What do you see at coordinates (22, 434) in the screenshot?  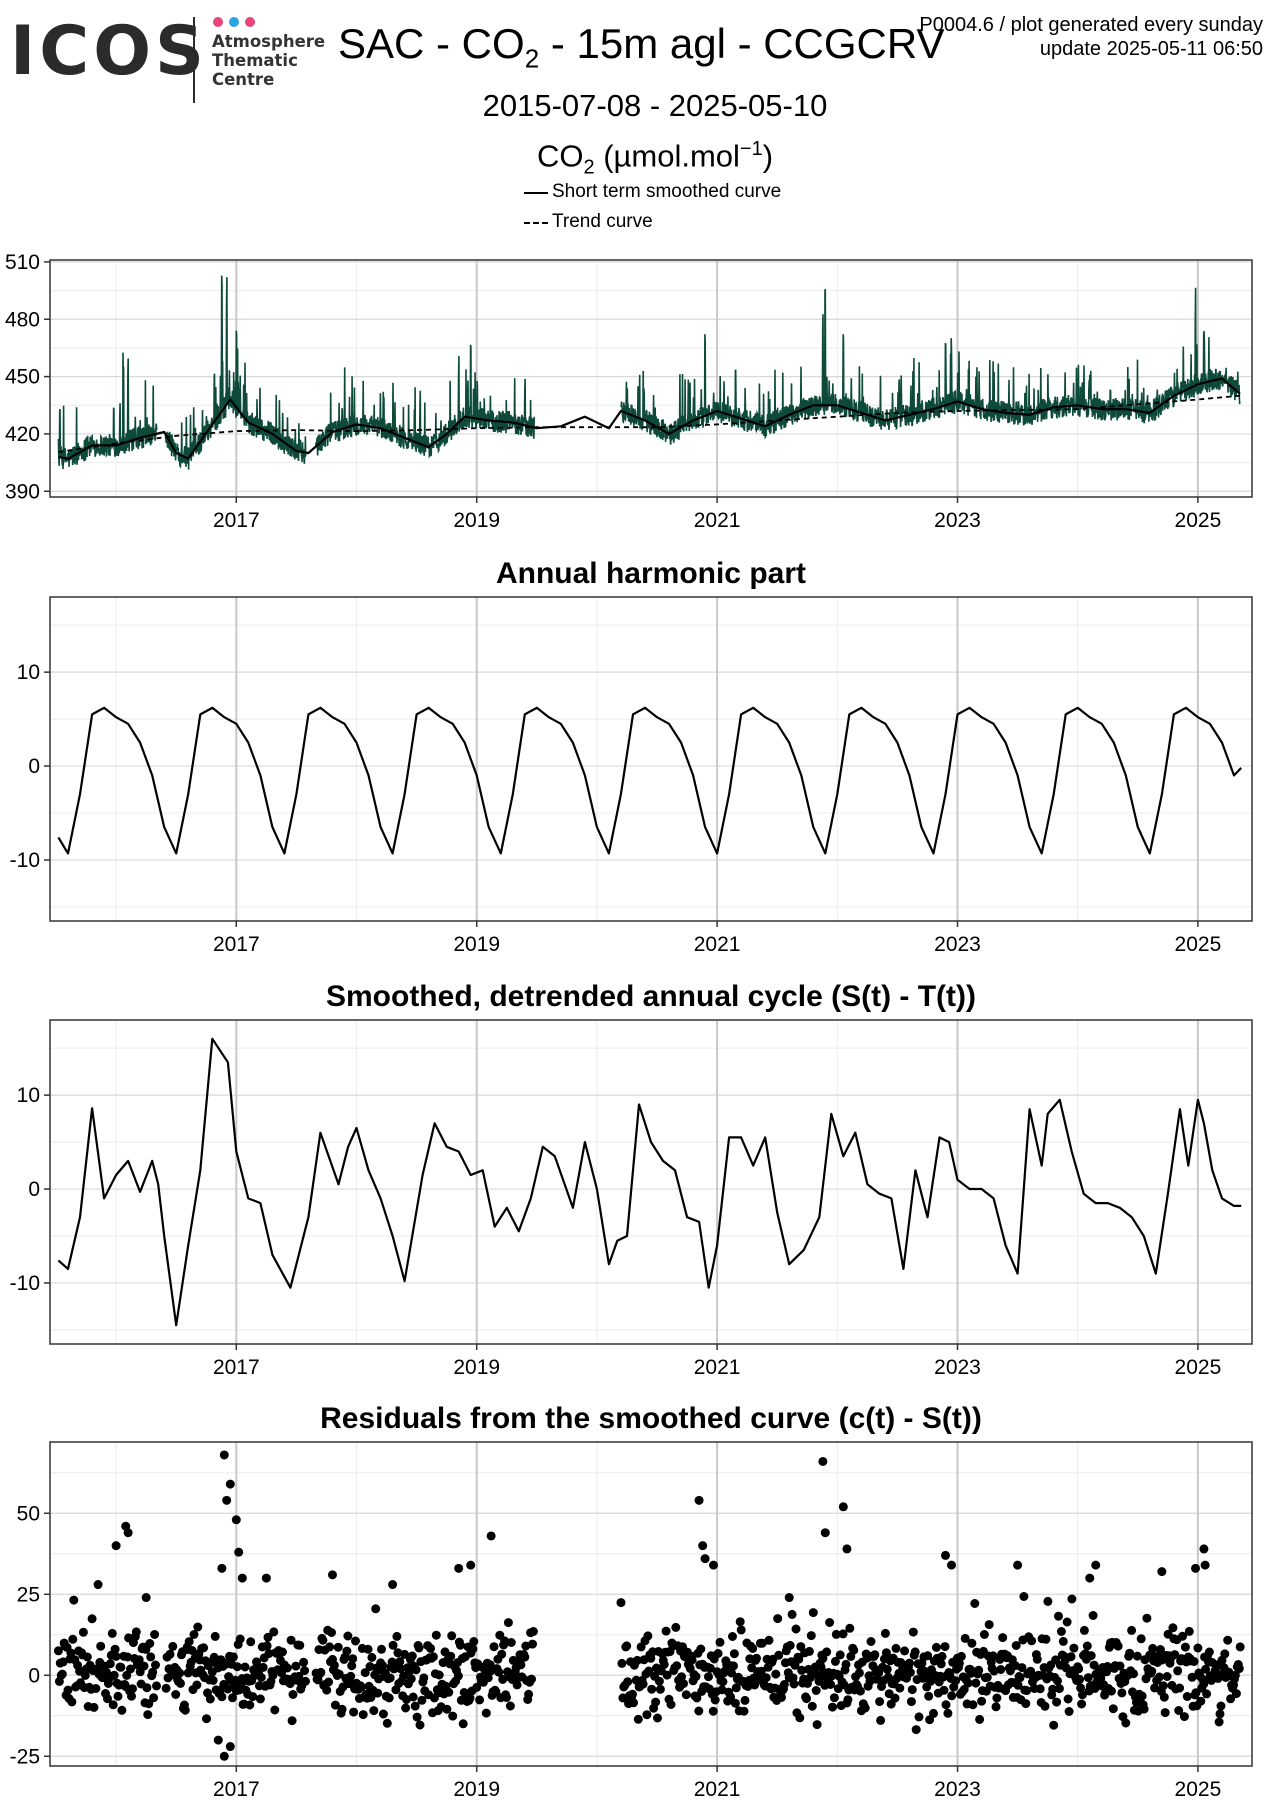 I see `y-tick-label: 420` at bounding box center [22, 434].